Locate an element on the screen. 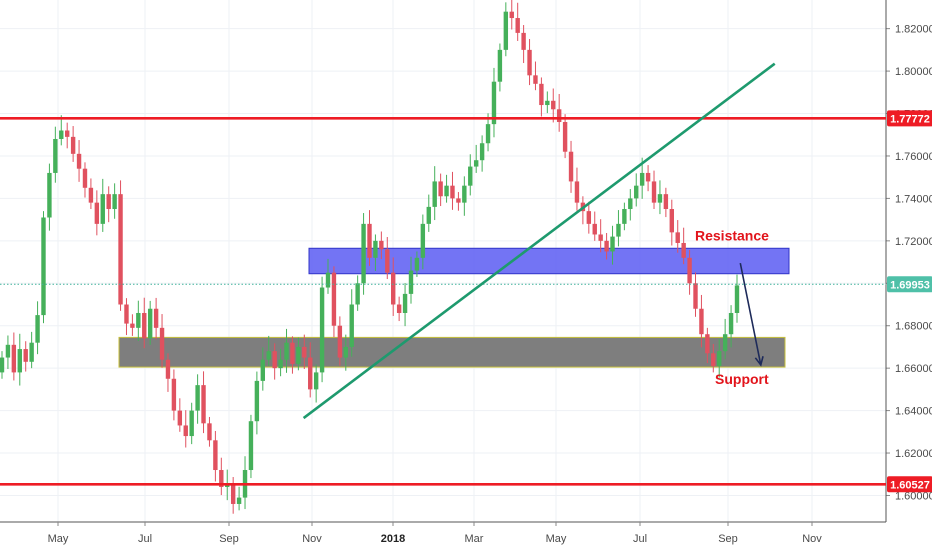 The width and height of the screenshot is (932, 550). y-tick-label: 1.60000 is located at coordinates (913, 496).